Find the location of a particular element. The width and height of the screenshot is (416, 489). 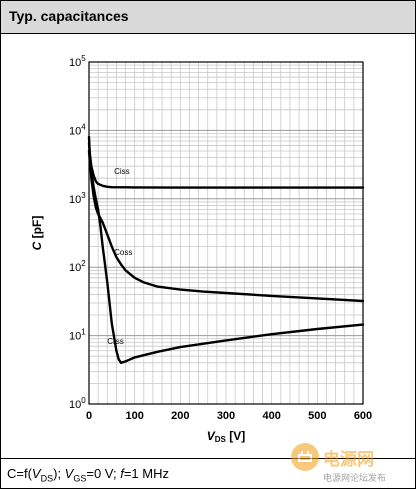

watermark-logo: 电源网 电源网论坛发布 is located at coordinates (338, 463).